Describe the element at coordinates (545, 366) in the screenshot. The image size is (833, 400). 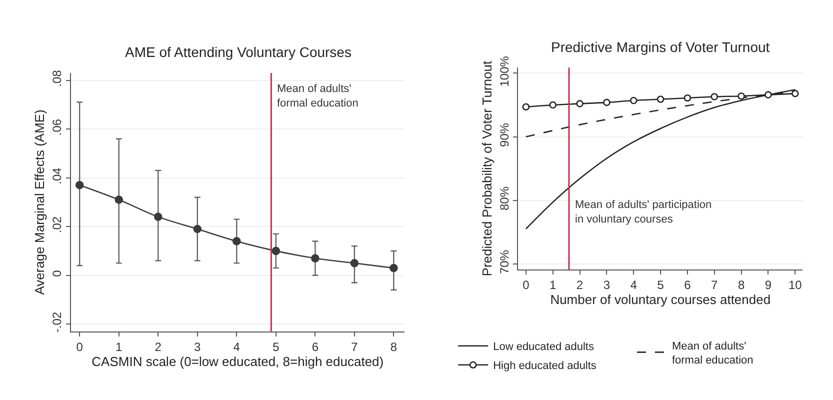
I see `legend-label: High educated adults` at that location.